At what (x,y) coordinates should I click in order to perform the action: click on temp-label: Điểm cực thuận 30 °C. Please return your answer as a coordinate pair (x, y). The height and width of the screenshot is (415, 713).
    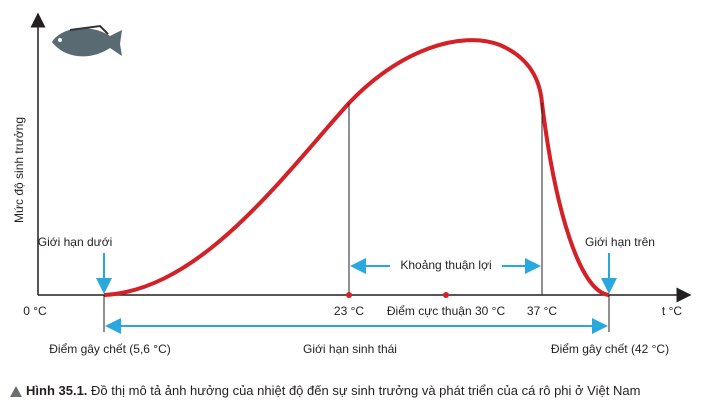
    Looking at the image, I should click on (446, 311).